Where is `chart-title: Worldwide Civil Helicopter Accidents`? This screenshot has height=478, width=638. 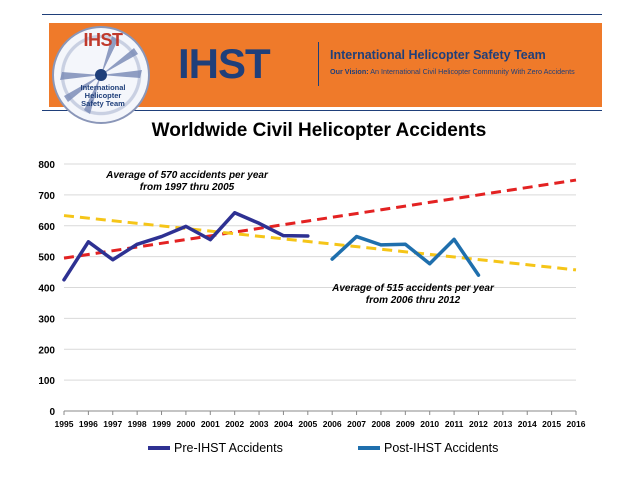 chart-title: Worldwide Civil Helicopter Accidents is located at coordinates (319, 130).